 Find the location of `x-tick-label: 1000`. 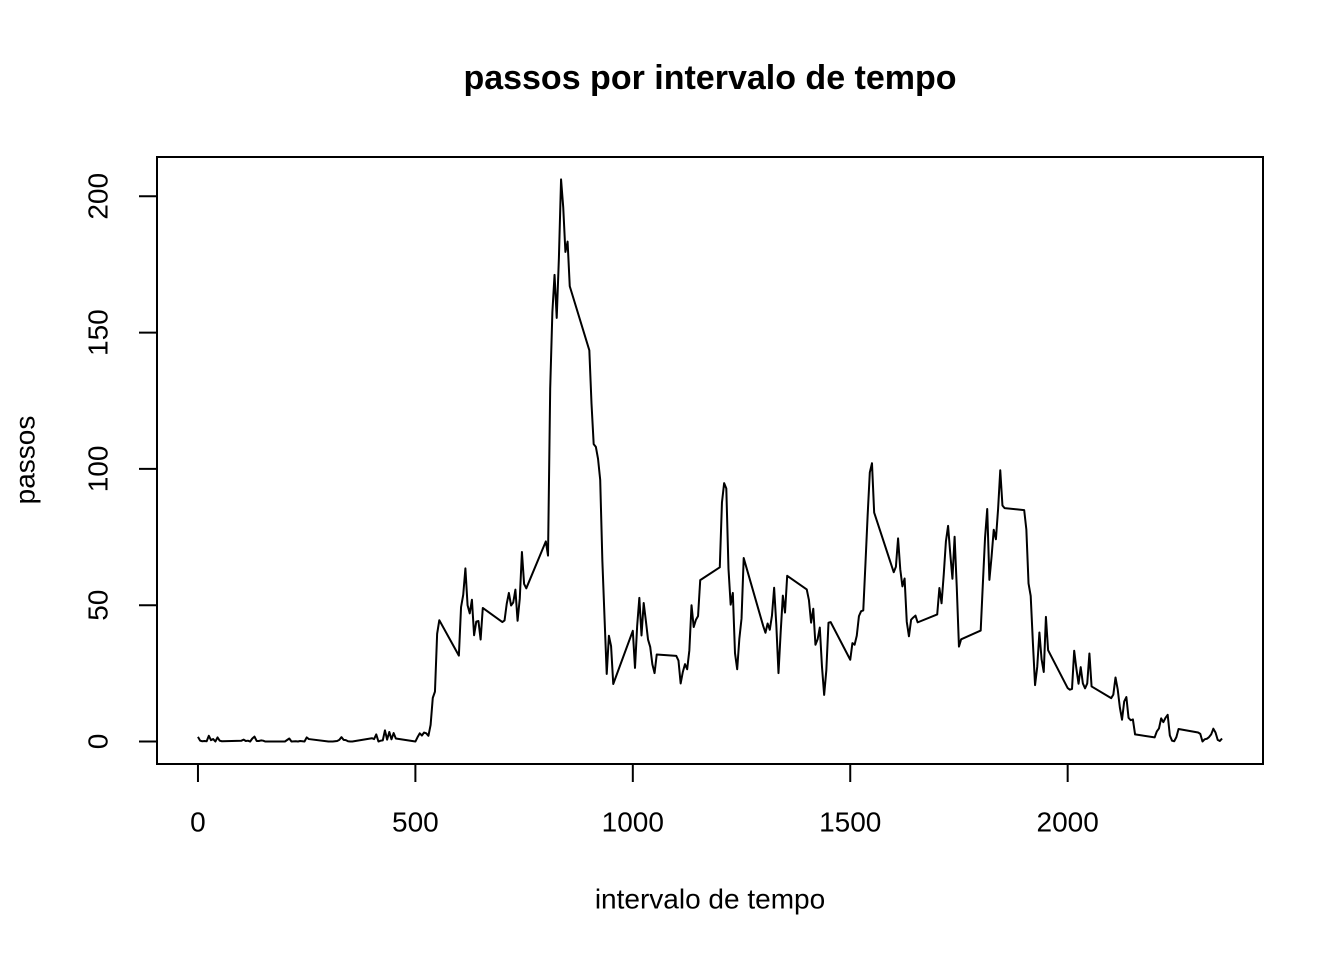

x-tick-label: 1000 is located at coordinates (633, 821).